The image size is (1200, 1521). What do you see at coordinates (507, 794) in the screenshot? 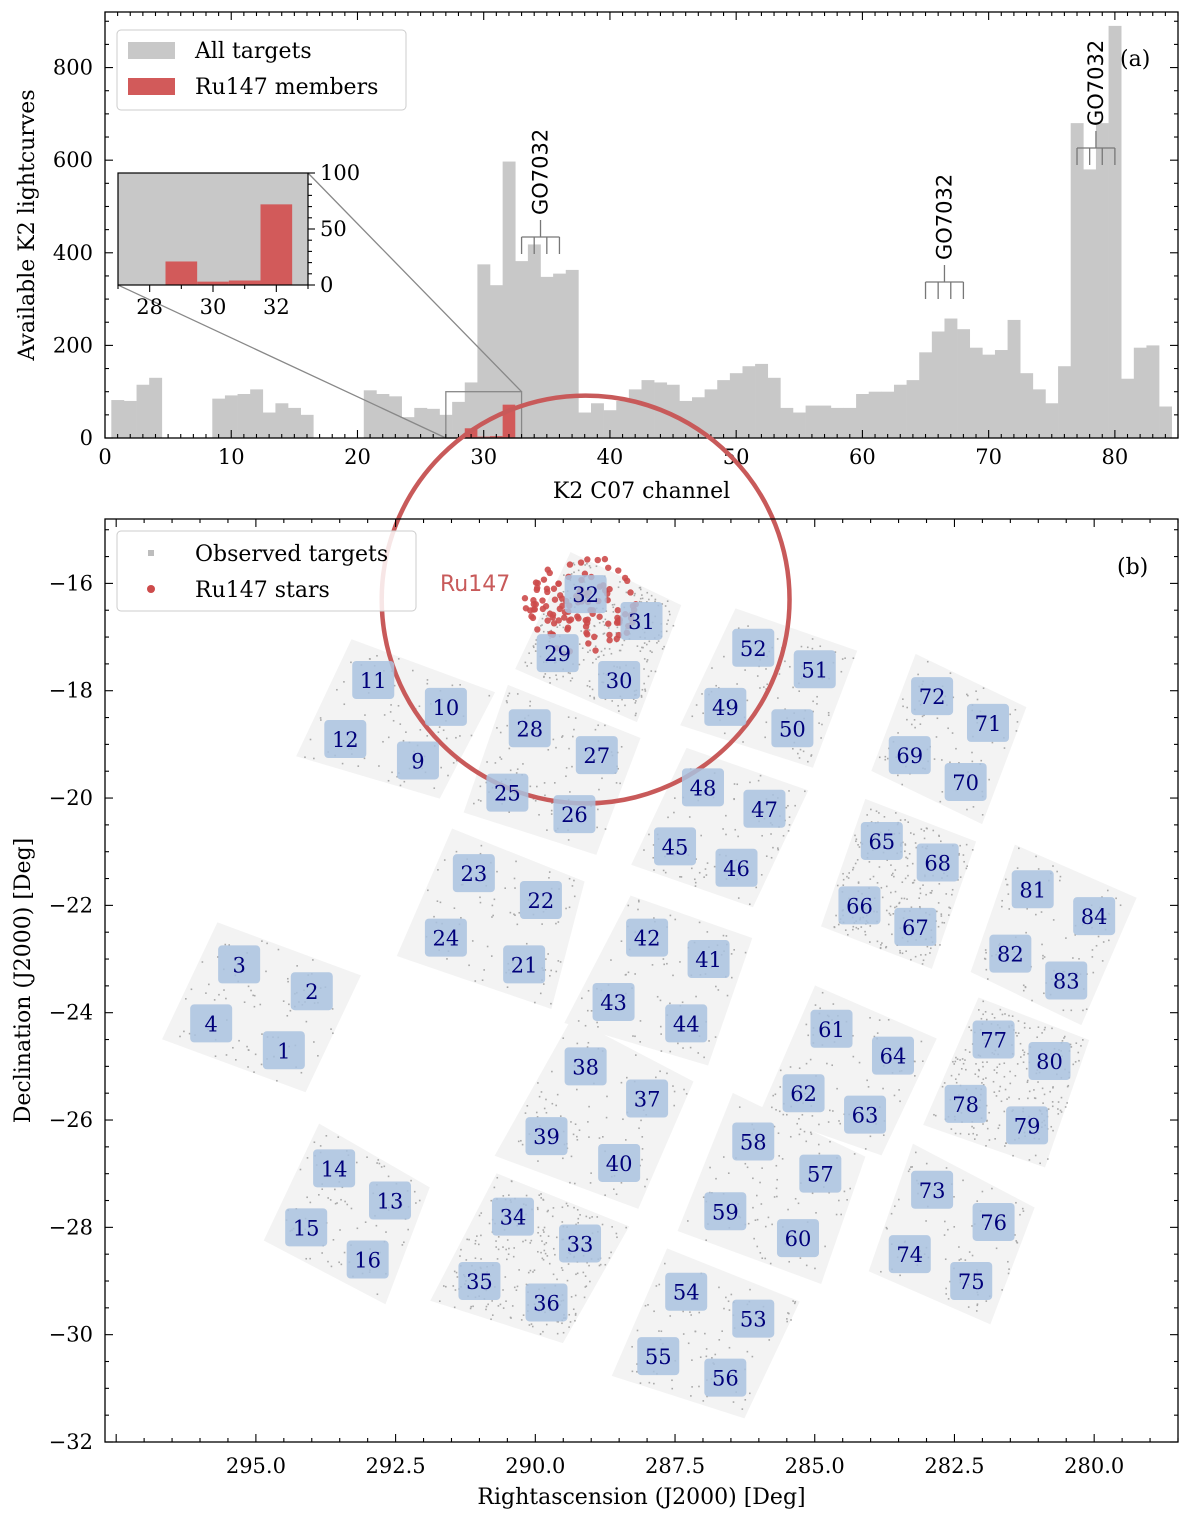
I see `channel-label: 25` at bounding box center [507, 794].